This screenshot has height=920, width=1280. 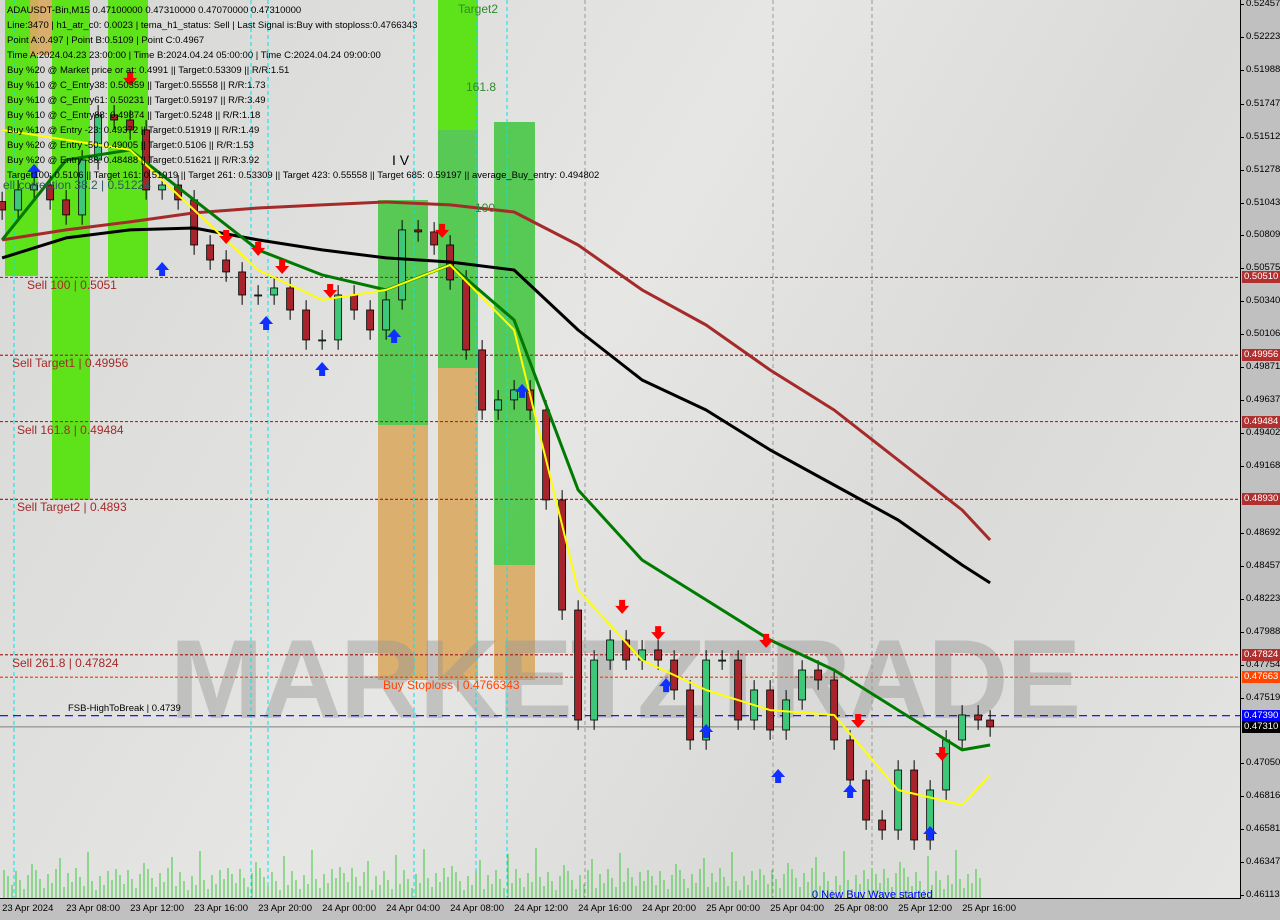 What do you see at coordinates (93, 908) in the screenshot?
I see `time-tick-label: 23 Apr 08:00` at bounding box center [93, 908].